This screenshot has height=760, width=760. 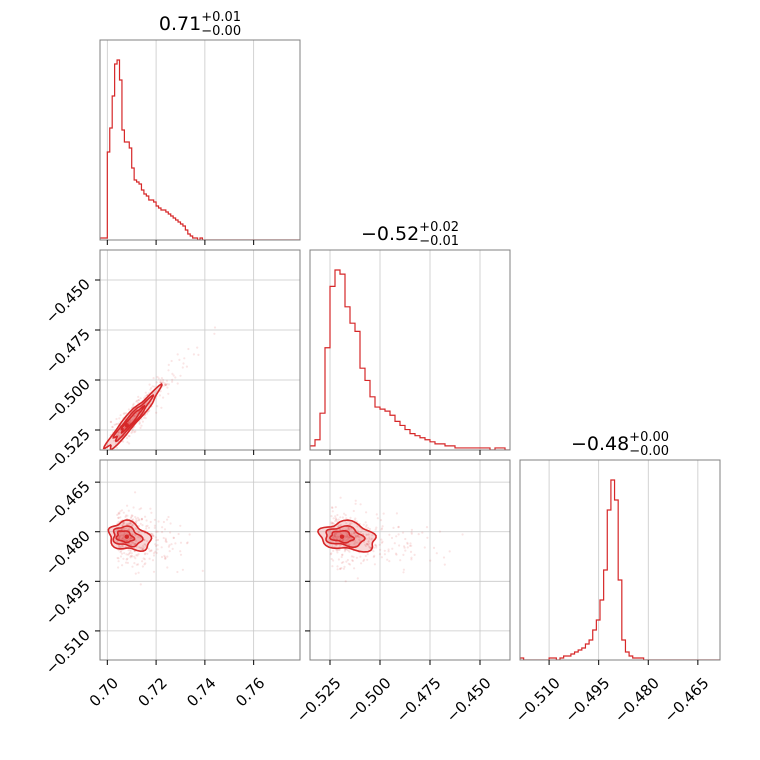 What do you see at coordinates (126, 536) in the screenshot?
I see `density-peak` at bounding box center [126, 536].